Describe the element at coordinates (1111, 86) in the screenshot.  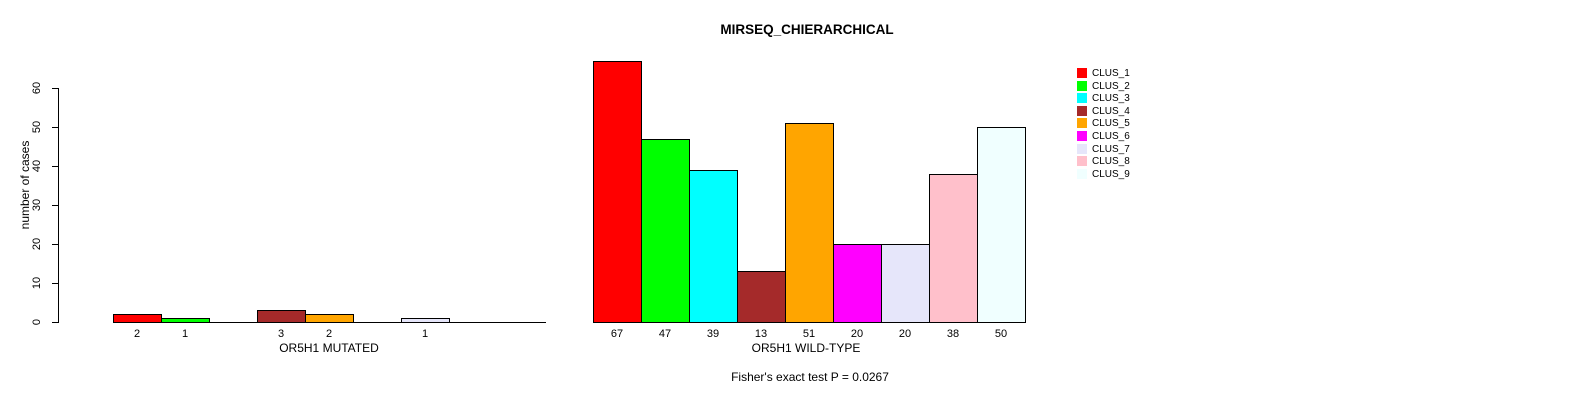
I see `legend-label: CLUS_2` at that location.